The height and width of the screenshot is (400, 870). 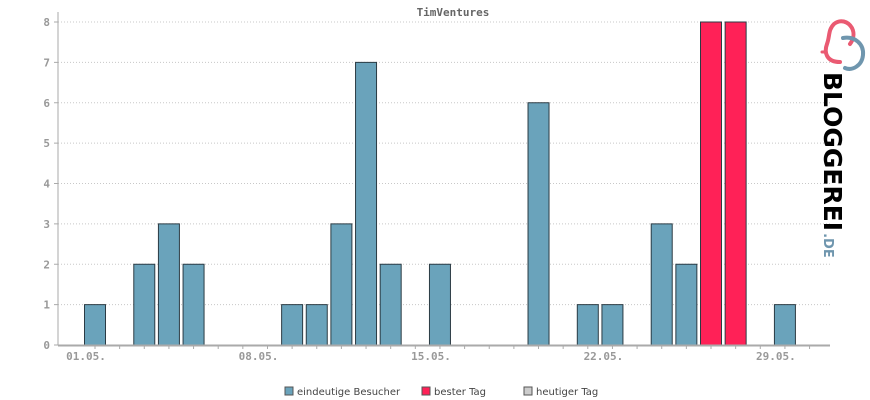 I want to click on y-tick-label: 1, so click(x=46, y=305).